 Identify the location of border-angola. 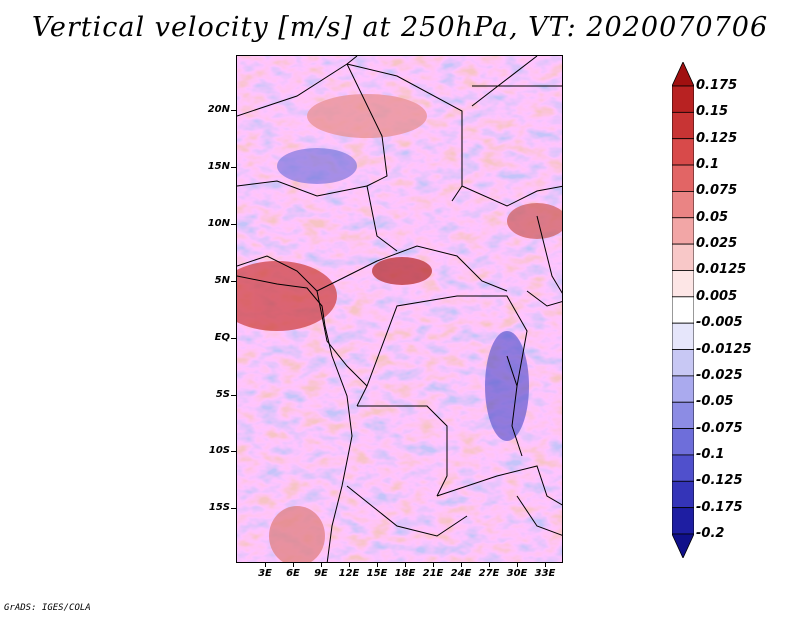
(402, 451).